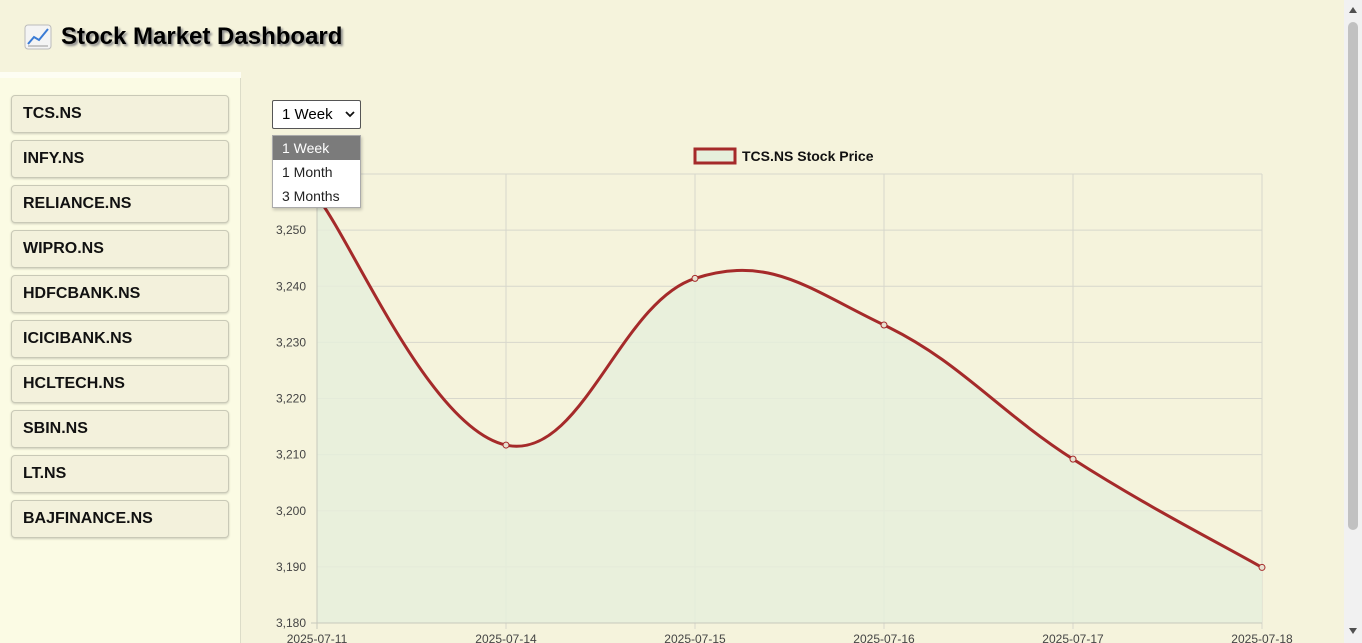 This screenshot has width=1362, height=643. What do you see at coordinates (38, 37) in the screenshot?
I see `chart-increasing-icon` at bounding box center [38, 37].